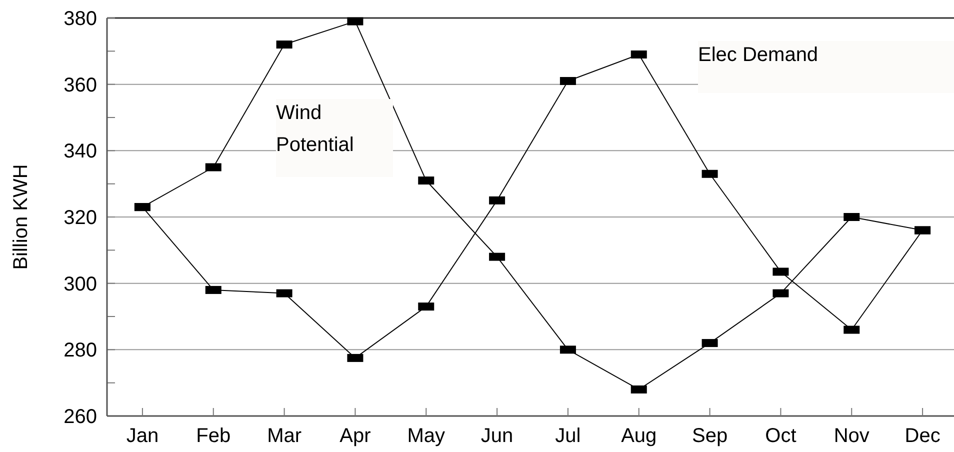 This screenshot has width=954, height=452. I want to click on x-tick-label: Aug, so click(639, 436).